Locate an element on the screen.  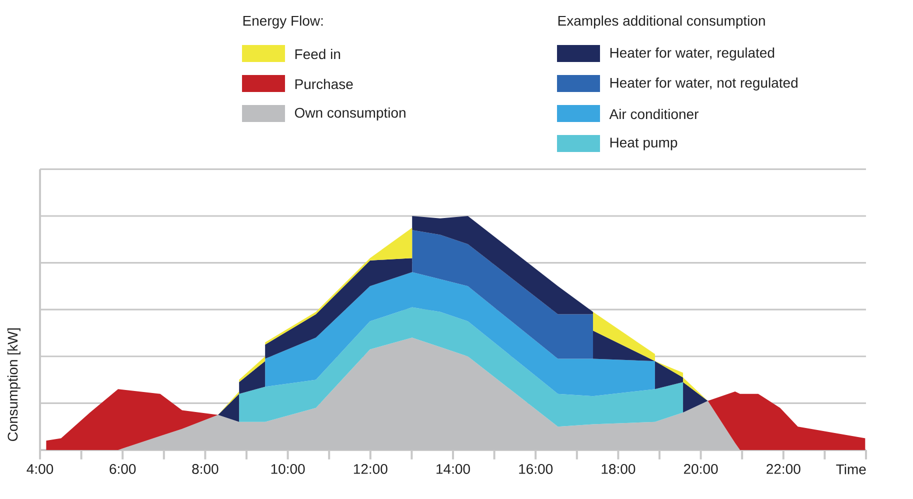
legend-label: Air conditioner is located at coordinates (653, 114).